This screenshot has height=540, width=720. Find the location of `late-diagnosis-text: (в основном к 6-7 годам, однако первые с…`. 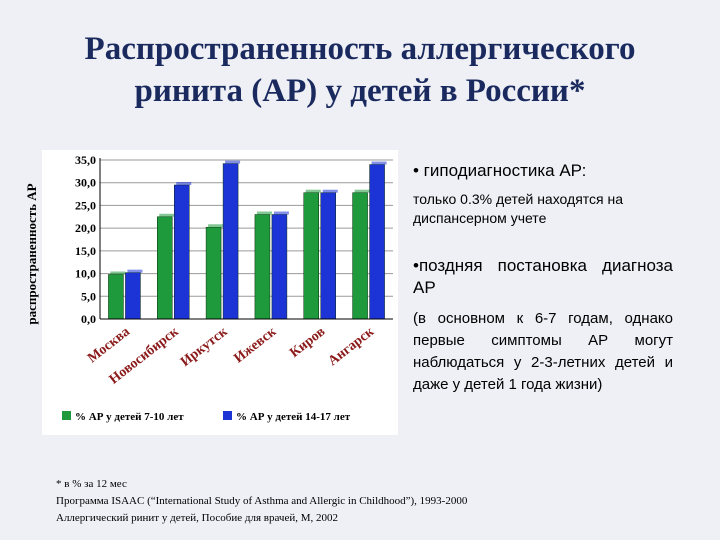

late-diagnosis-text: (в основном к 6-7 годам, однако первые с… is located at coordinates (543, 351).